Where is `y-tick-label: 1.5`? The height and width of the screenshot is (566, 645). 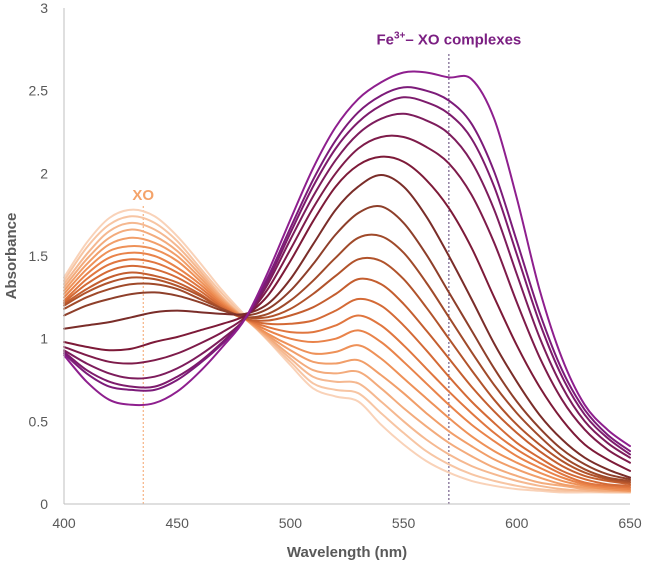 y-tick-label: 1.5 is located at coordinates (39, 256).